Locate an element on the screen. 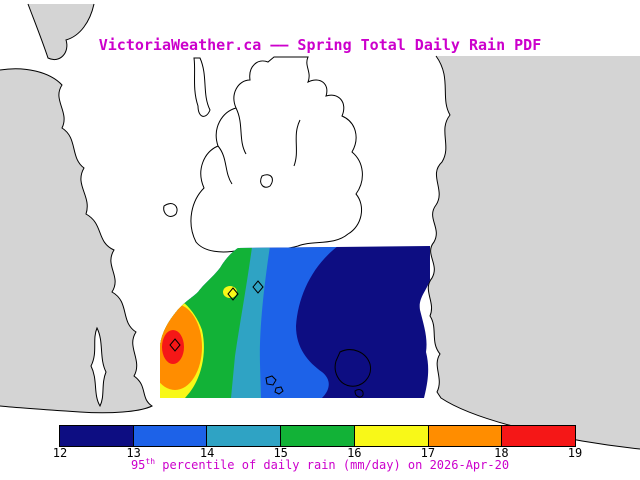 This screenshot has width=640, height=480. colorbar-tick-14: 14 is located at coordinates (207, 453).